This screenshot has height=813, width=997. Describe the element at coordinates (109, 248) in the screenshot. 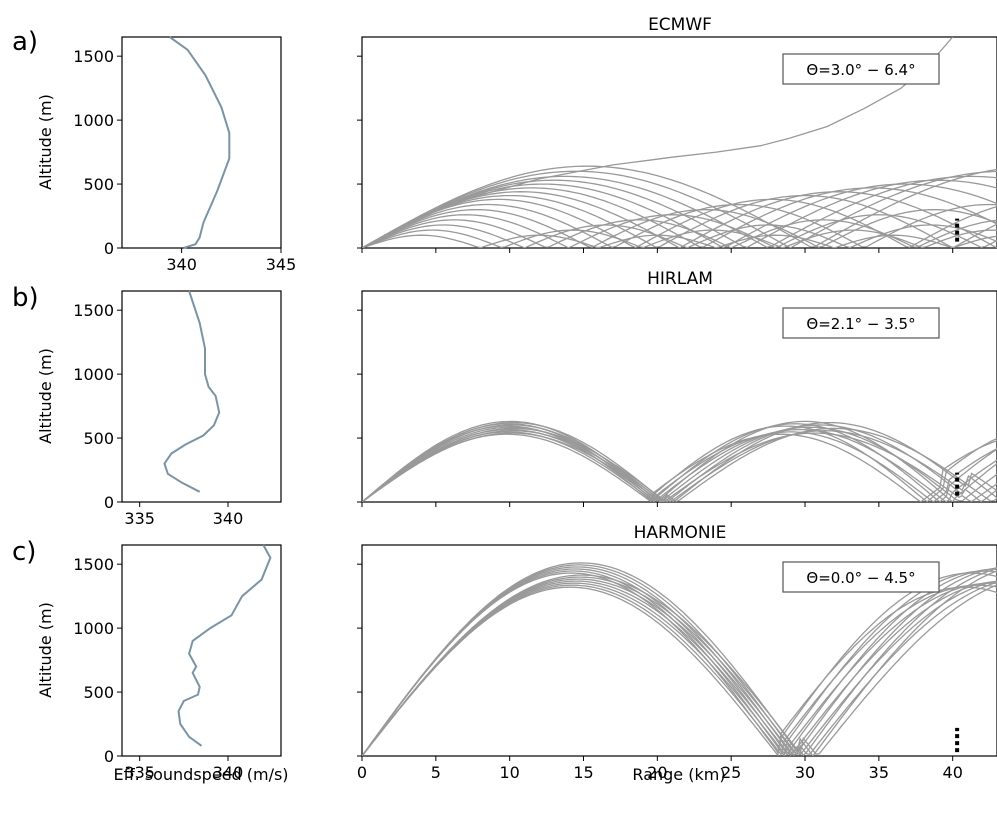

I see `left-ytick-label-a: 0` at that location.